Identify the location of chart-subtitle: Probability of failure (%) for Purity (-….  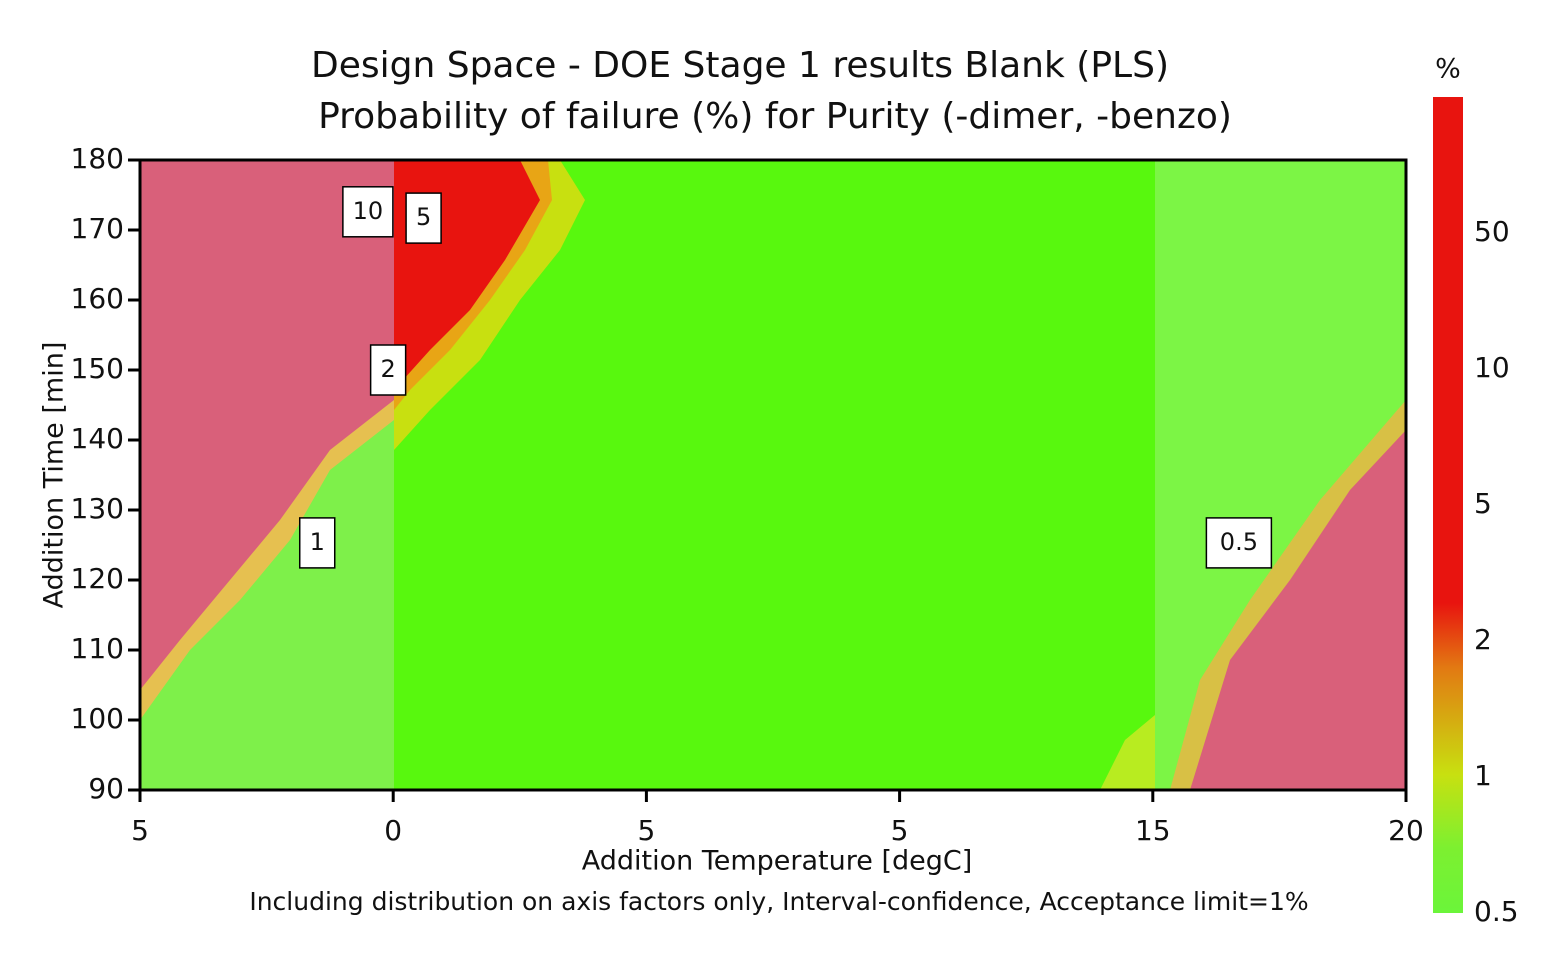
(775, 116).